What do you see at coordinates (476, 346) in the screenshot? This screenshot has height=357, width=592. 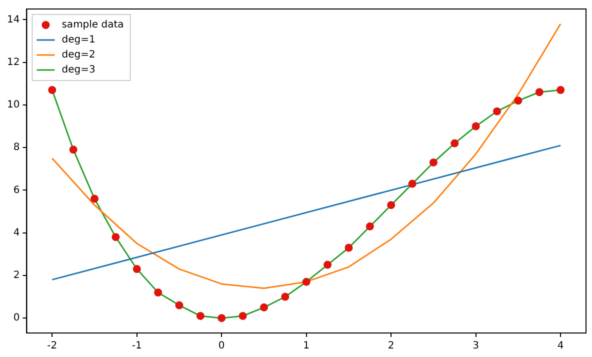 I see `x-tick-label: 3` at bounding box center [476, 346].